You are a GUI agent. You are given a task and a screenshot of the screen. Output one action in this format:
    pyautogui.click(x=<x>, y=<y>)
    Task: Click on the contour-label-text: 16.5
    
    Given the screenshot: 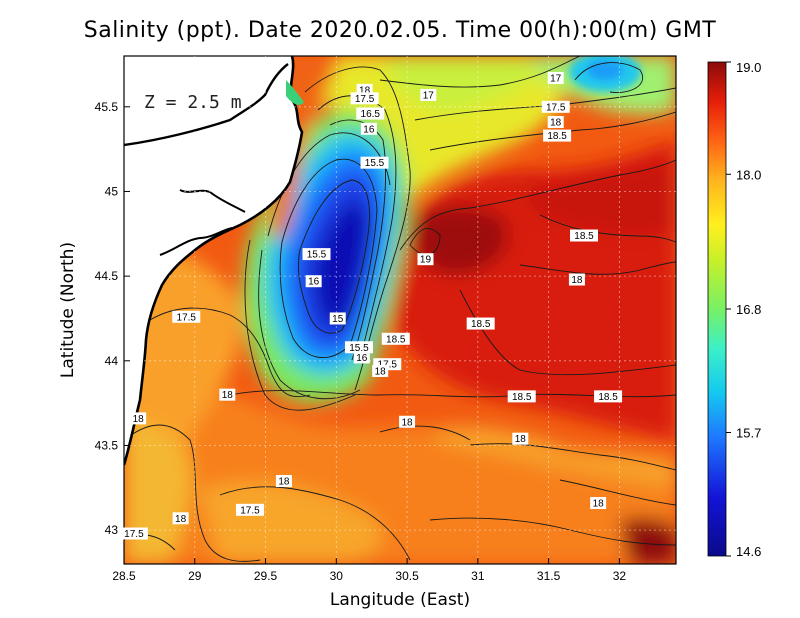 What is the action you would take?
    pyautogui.click(x=371, y=114)
    